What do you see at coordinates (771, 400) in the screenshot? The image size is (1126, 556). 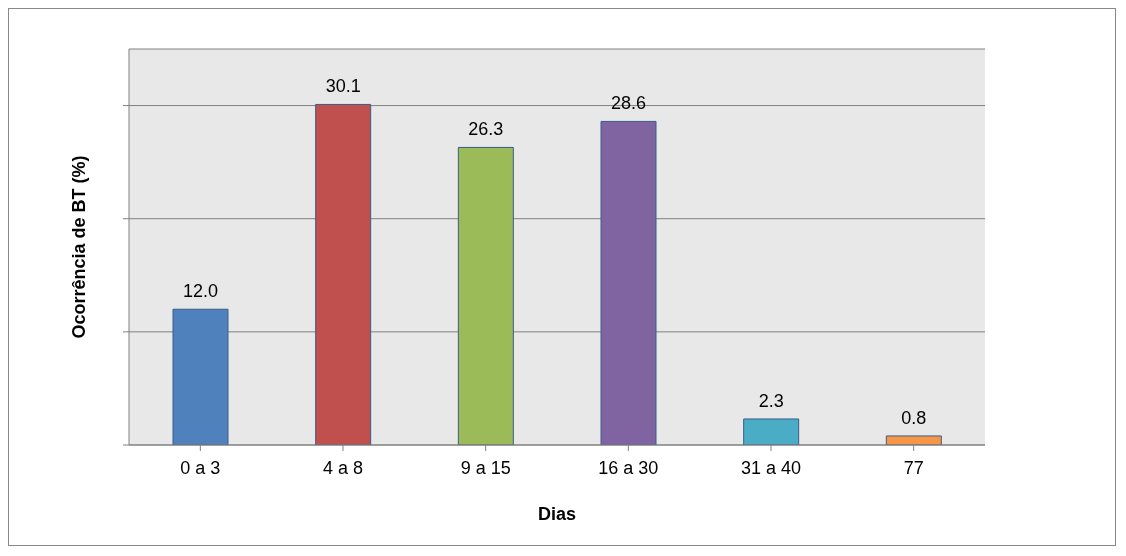 I see `data-label: 2.3` at bounding box center [771, 400].